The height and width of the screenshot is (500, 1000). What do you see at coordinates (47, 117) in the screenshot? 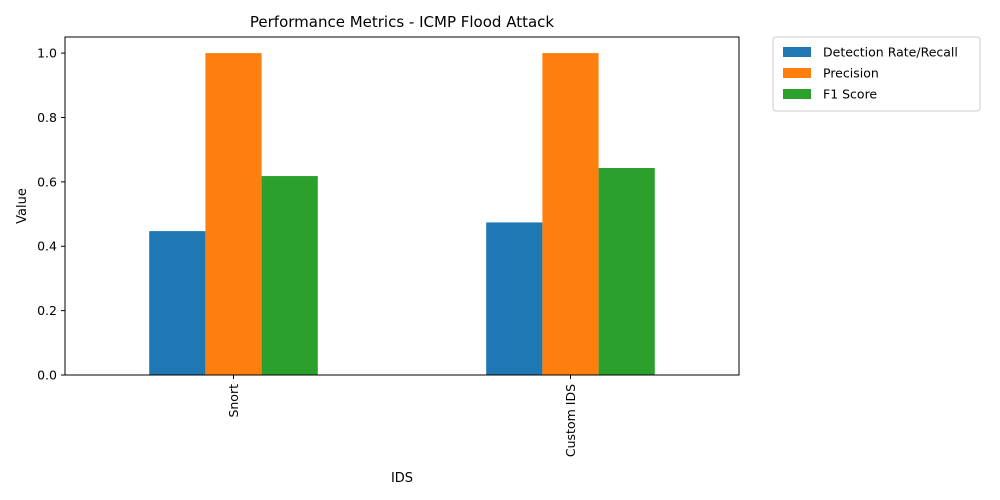
I see `y-tick-label: 0.8` at bounding box center [47, 117].